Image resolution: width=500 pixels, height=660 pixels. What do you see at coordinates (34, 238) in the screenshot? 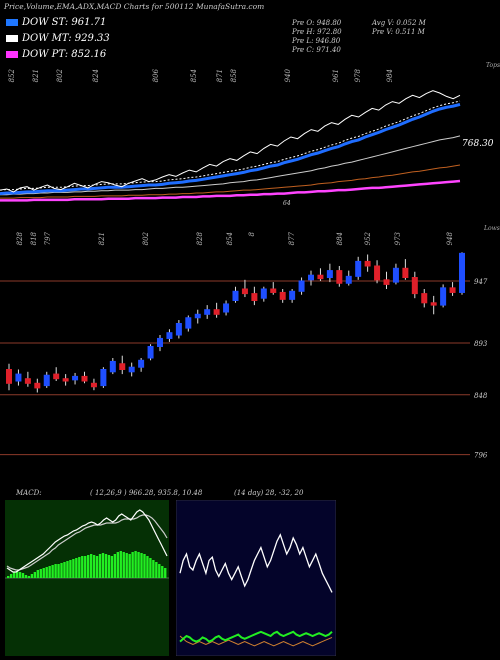
I see `price-top-label: 818` at bounding box center [34, 238].